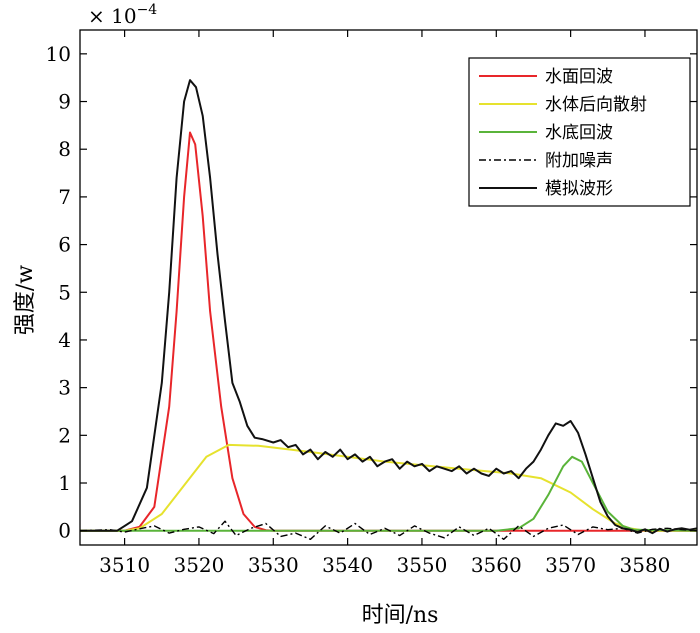  What do you see at coordinates (64, 531) in the screenshot?
I see `y-tick-label-0: 0` at bounding box center [64, 531].